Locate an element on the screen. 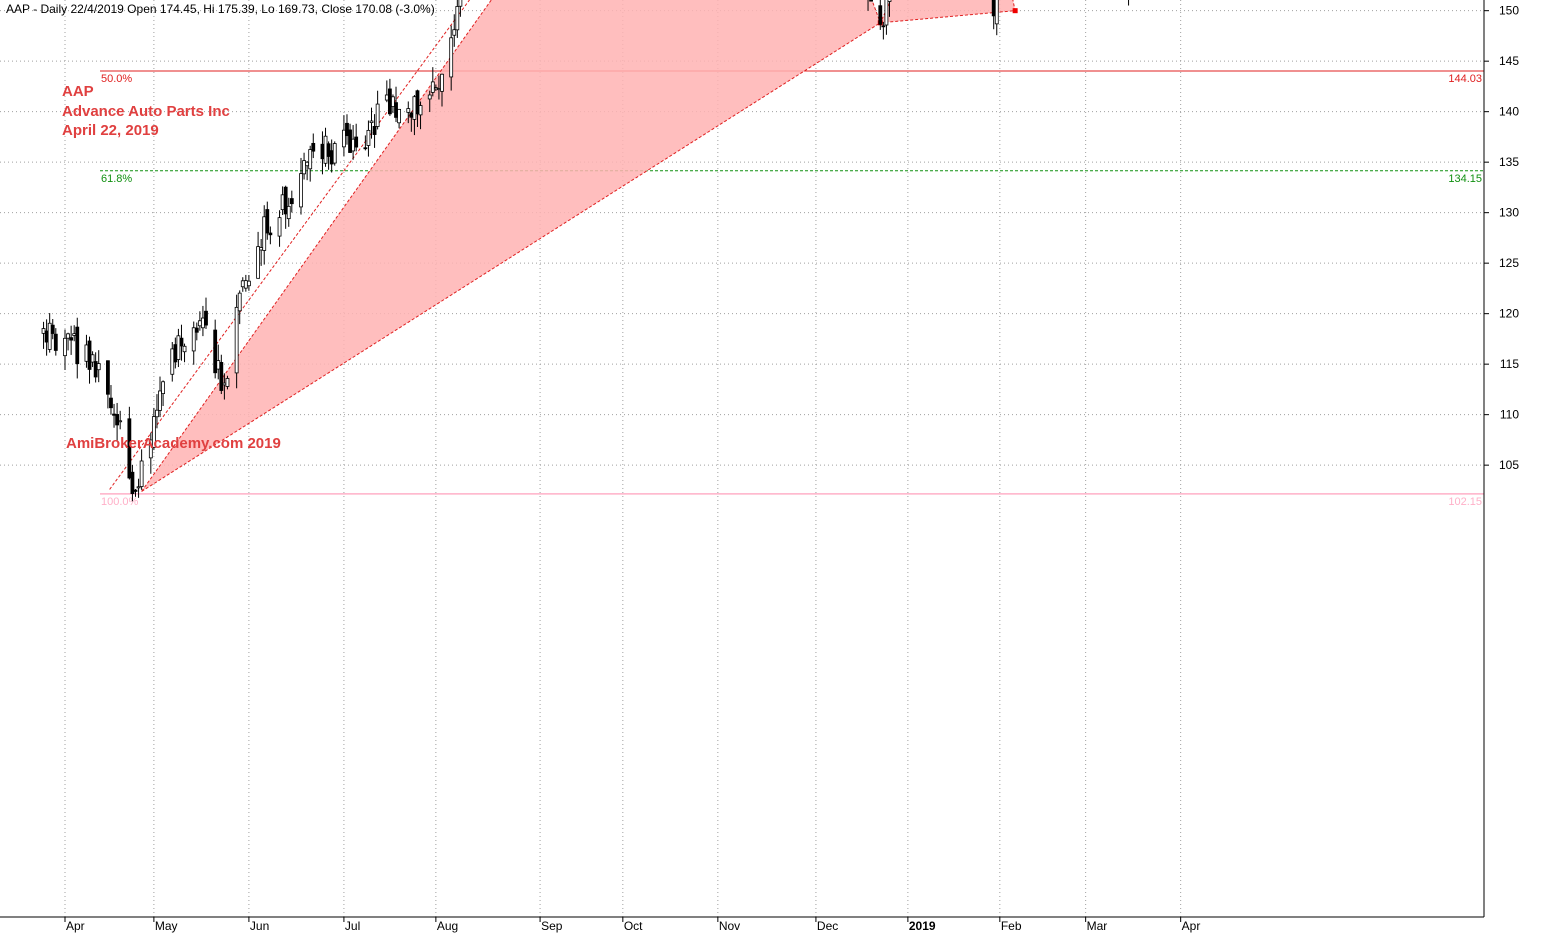 The height and width of the screenshot is (934, 1544). annotation-date: April 22, 2019 is located at coordinates (110, 130).